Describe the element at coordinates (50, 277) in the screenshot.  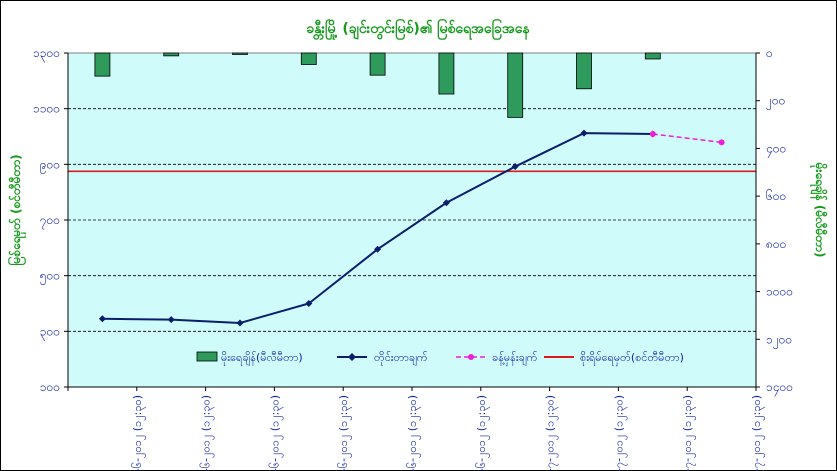
I see `left-tick-label: ၅၀၀` at that location.